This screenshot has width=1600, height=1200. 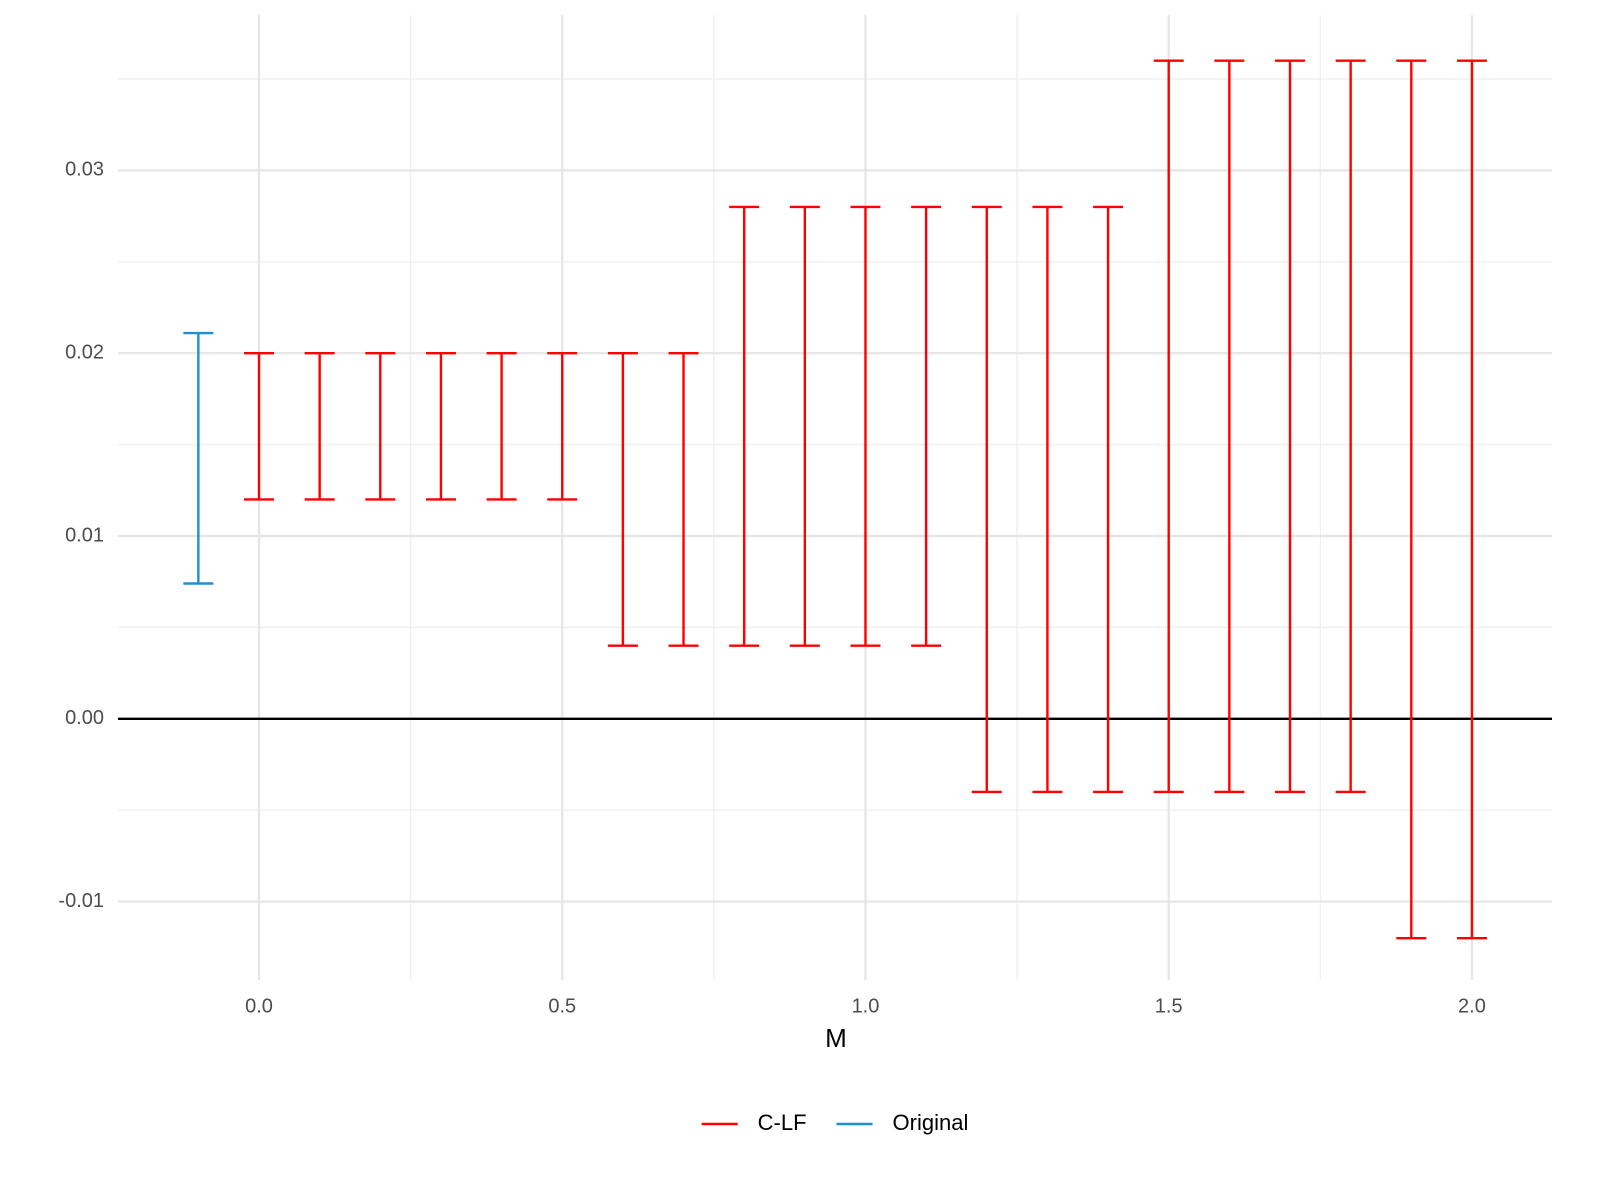 I want to click on x-tick-label: 0.5, so click(x=562, y=1006).